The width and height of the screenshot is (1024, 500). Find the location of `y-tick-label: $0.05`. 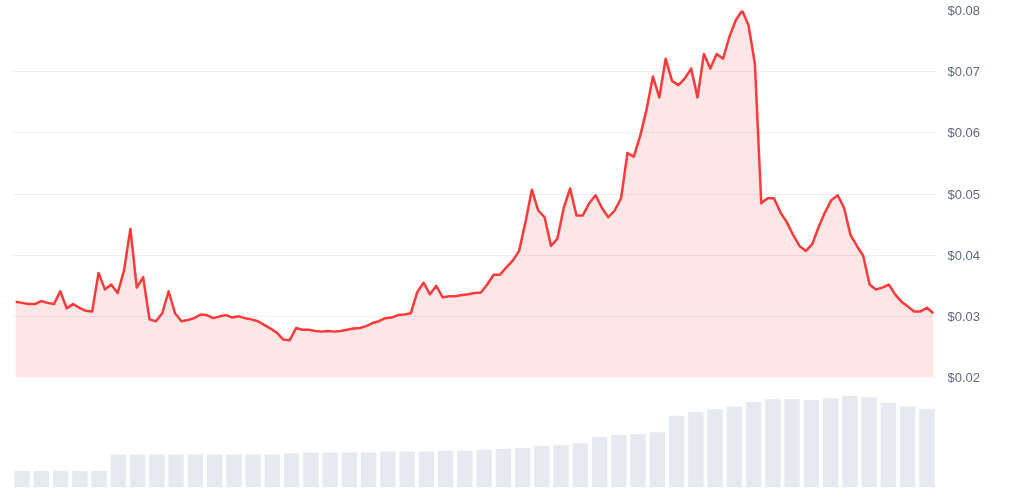

y-tick-label: $0.05 is located at coordinates (964, 194).